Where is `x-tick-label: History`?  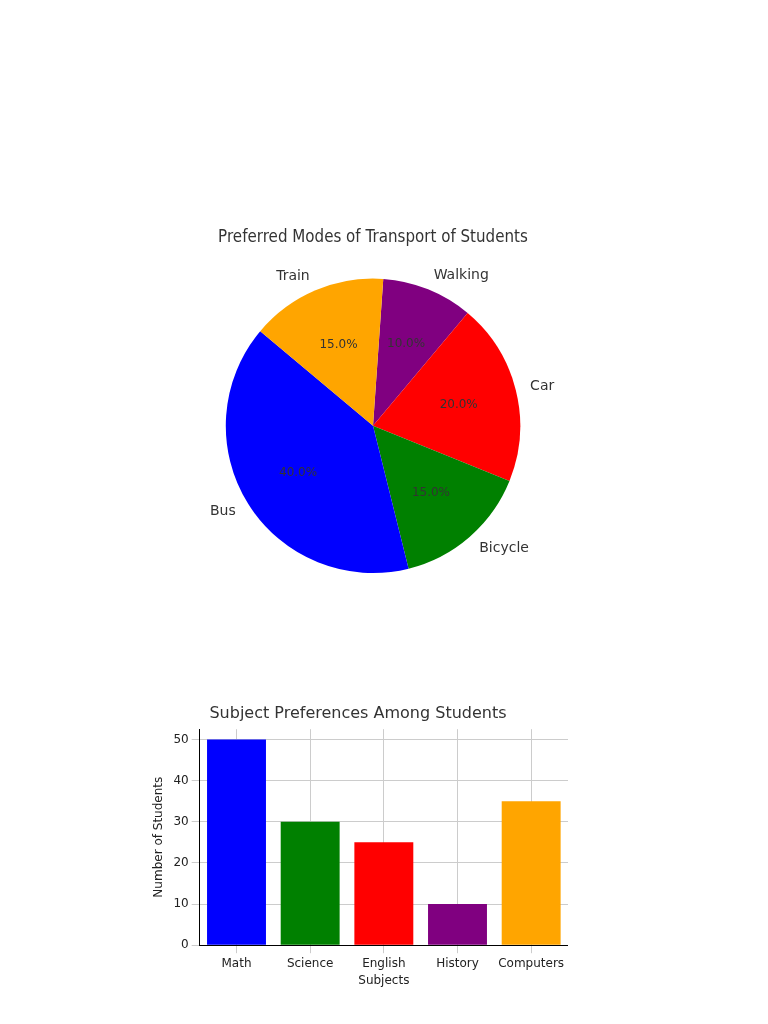
x-tick-label: History is located at coordinates (457, 962).